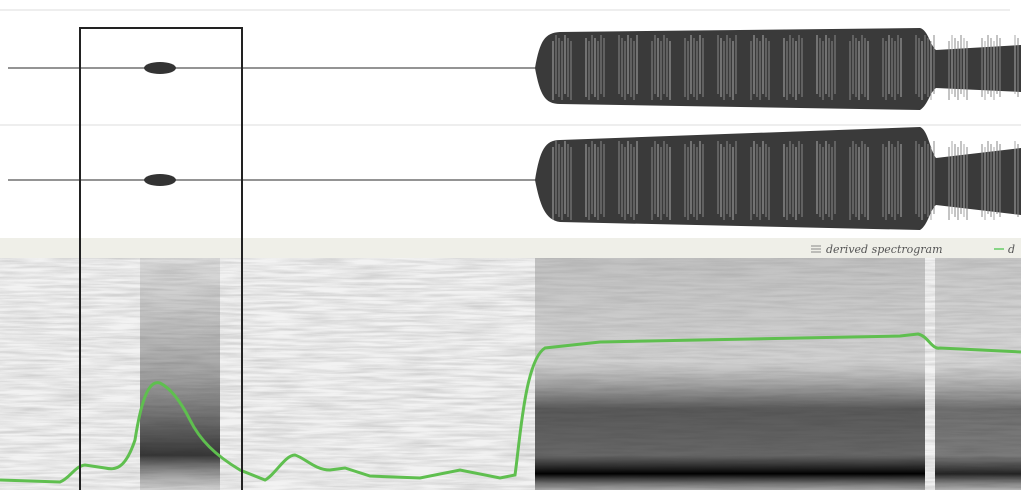 The height and width of the screenshot is (490, 1021). I want to click on legend-label: derived spectrogram, so click(884, 249).